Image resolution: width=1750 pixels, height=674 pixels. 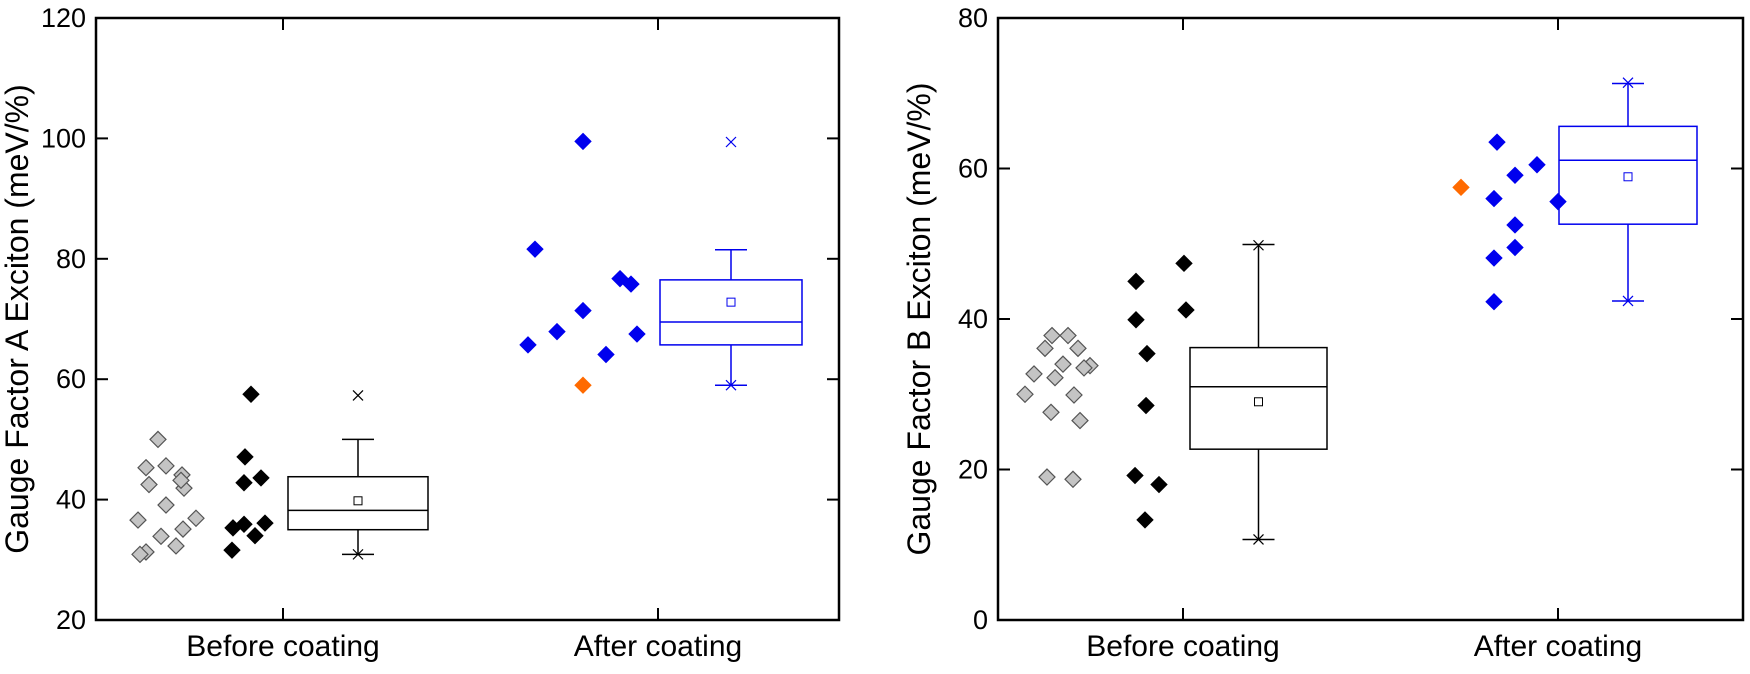 What do you see at coordinates (973, 18) in the screenshot?
I see `y-tick-label: 80` at bounding box center [973, 18].